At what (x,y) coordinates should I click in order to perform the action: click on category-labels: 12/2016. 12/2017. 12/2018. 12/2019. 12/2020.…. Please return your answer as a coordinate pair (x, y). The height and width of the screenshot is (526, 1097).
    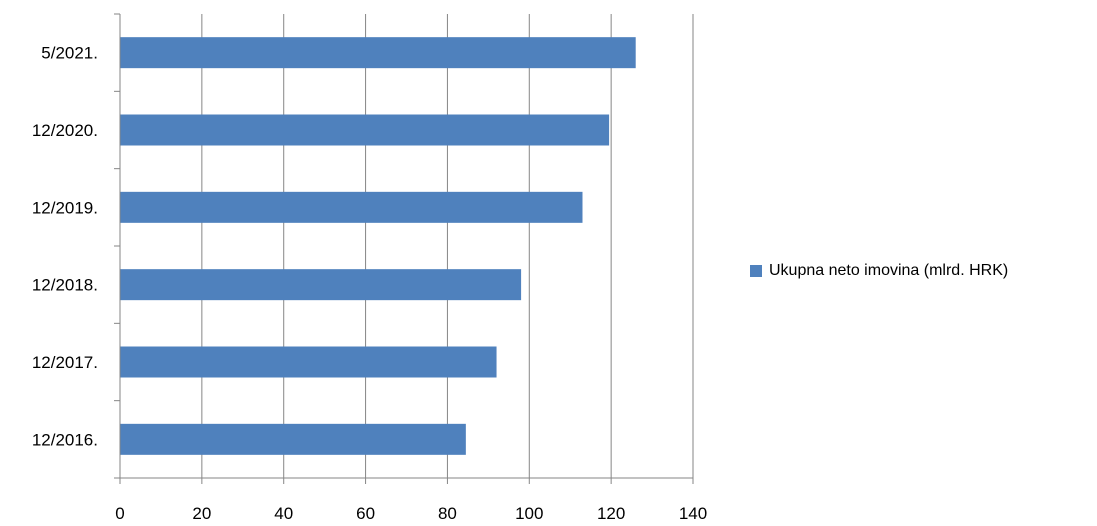
    Looking at the image, I should click on (65, 247).